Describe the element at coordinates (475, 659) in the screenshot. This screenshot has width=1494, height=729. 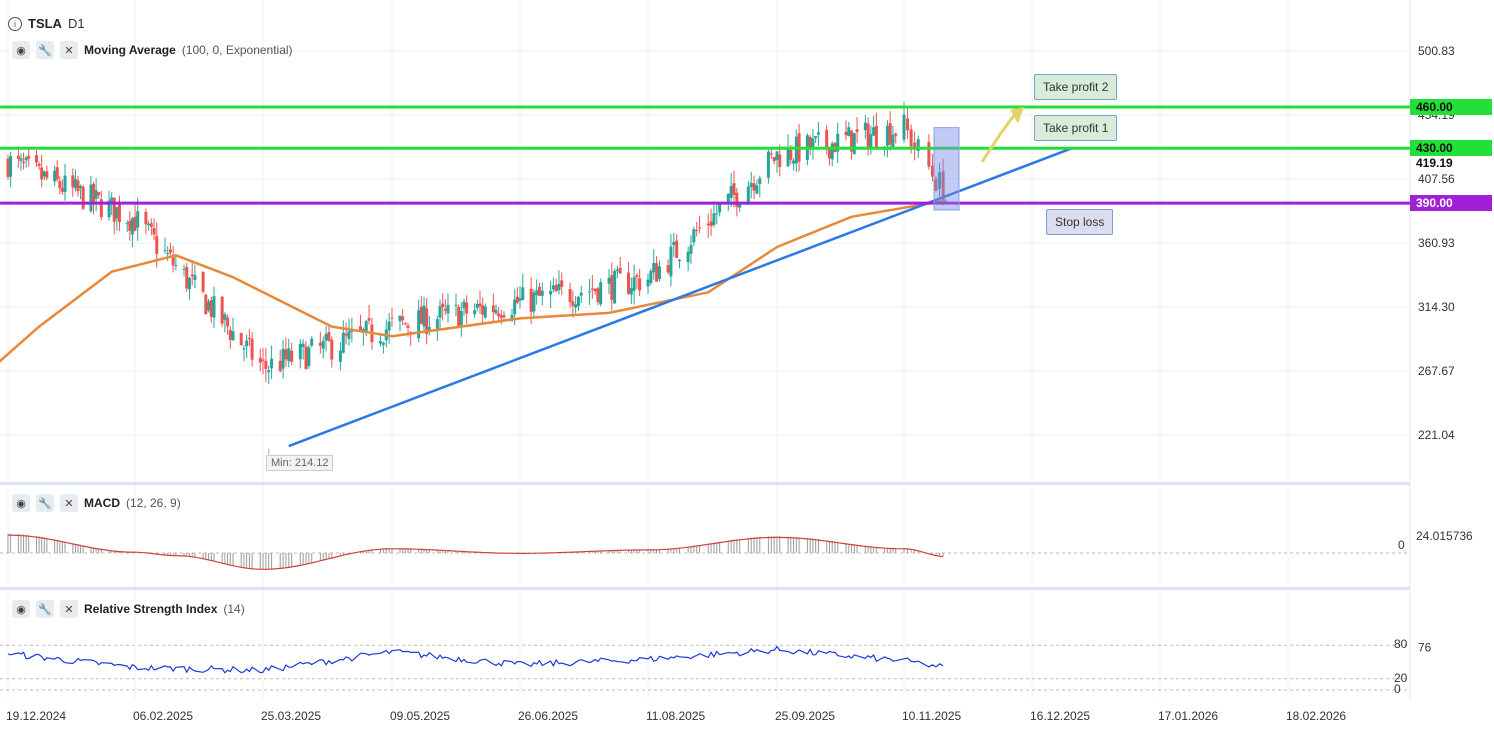
I see `rsi-line` at that location.